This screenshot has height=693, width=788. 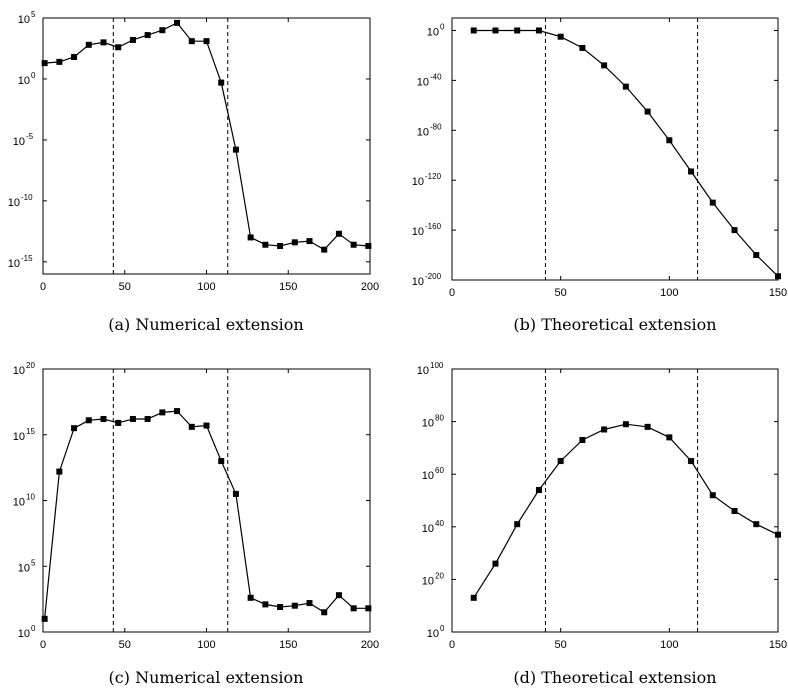 What do you see at coordinates (436, 126) in the screenshot?
I see `y-tick-exponent: -80` at bounding box center [436, 126].